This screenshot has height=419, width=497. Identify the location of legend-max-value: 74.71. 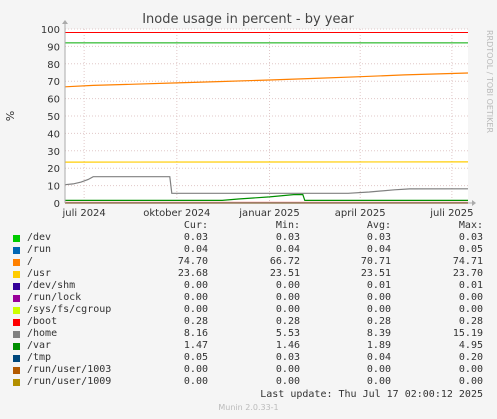
(467, 261).